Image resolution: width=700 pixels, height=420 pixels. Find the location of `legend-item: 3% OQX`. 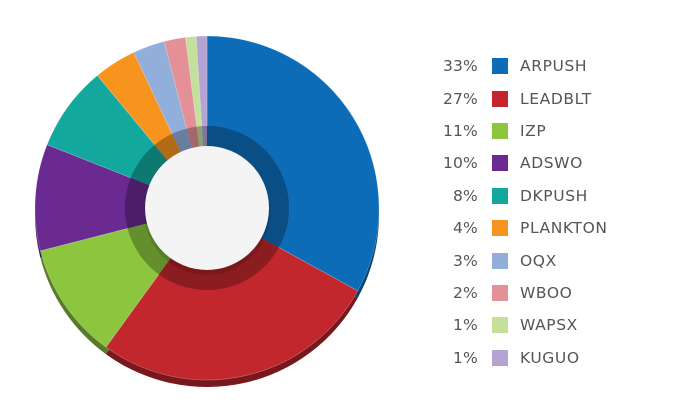

legend-item: 3% OQX is located at coordinates (555, 260).